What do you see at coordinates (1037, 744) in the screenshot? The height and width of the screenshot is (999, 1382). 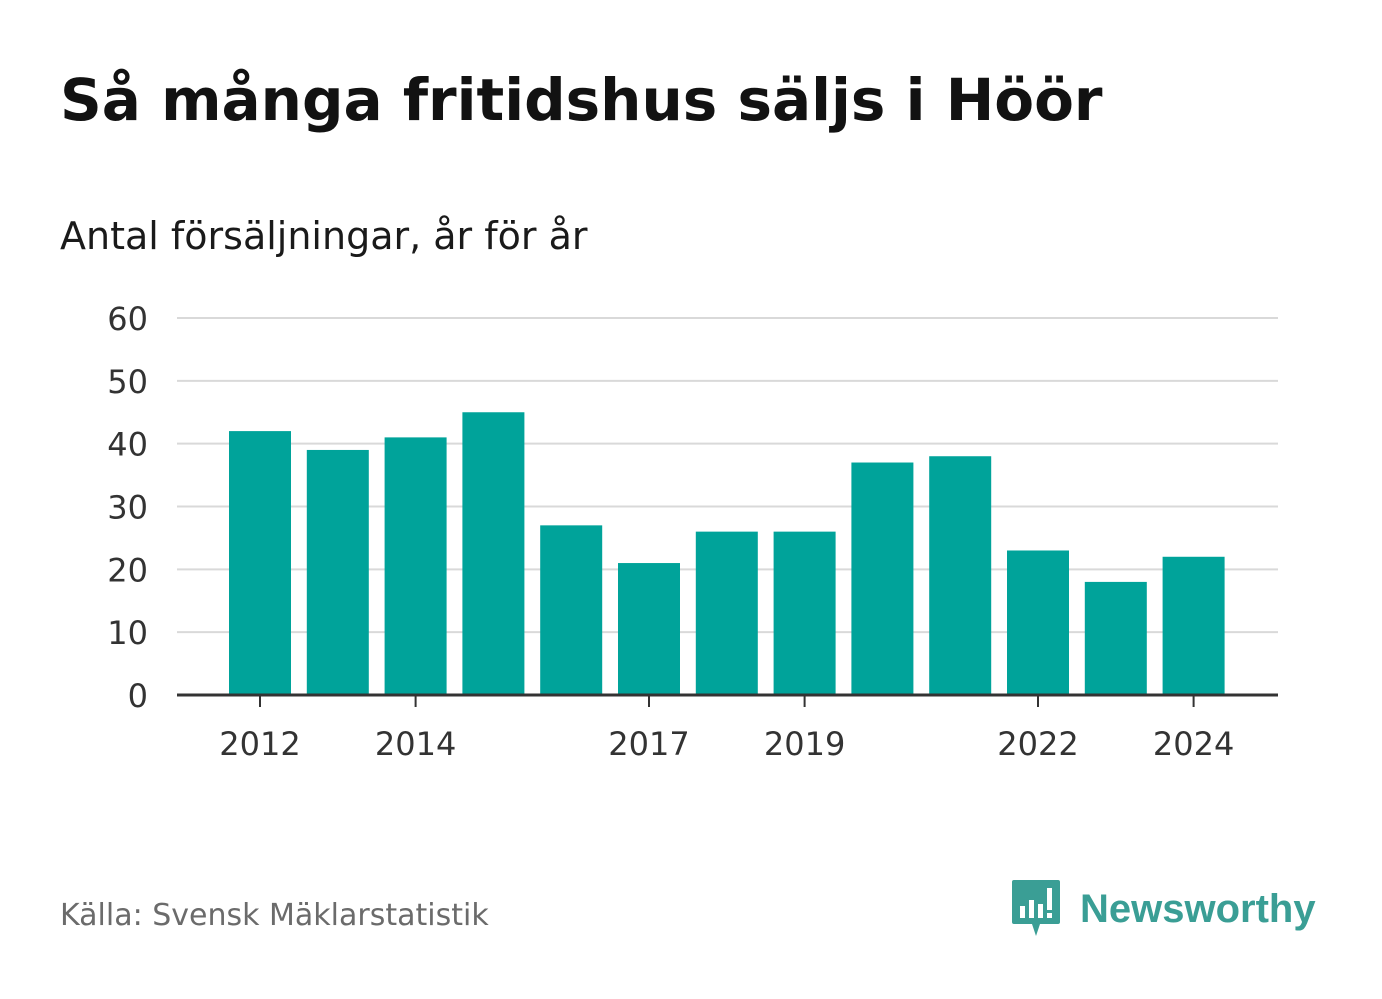 I see `x-tick-label: 2022` at bounding box center [1037, 744].